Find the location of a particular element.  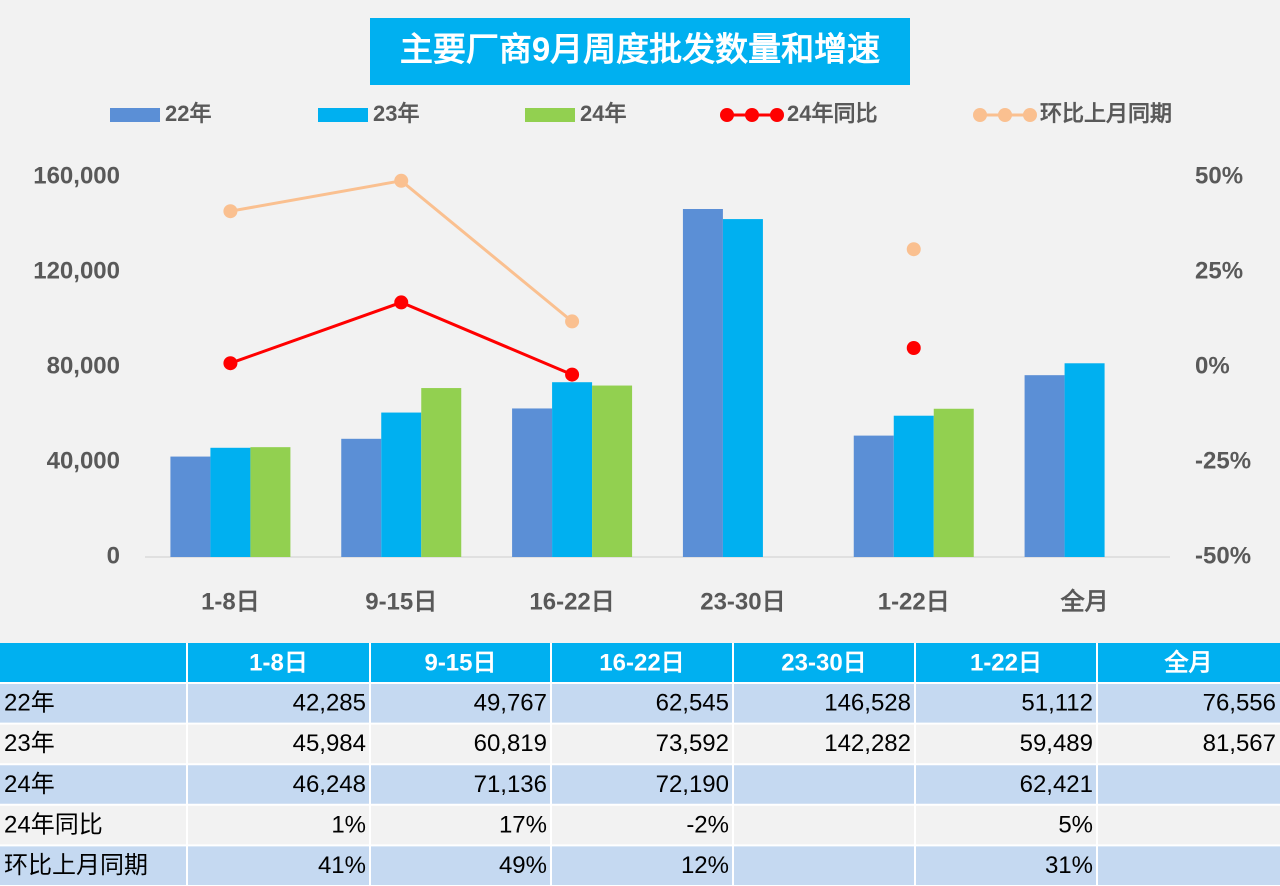

legend-label: 22年 is located at coordinates (188, 113).